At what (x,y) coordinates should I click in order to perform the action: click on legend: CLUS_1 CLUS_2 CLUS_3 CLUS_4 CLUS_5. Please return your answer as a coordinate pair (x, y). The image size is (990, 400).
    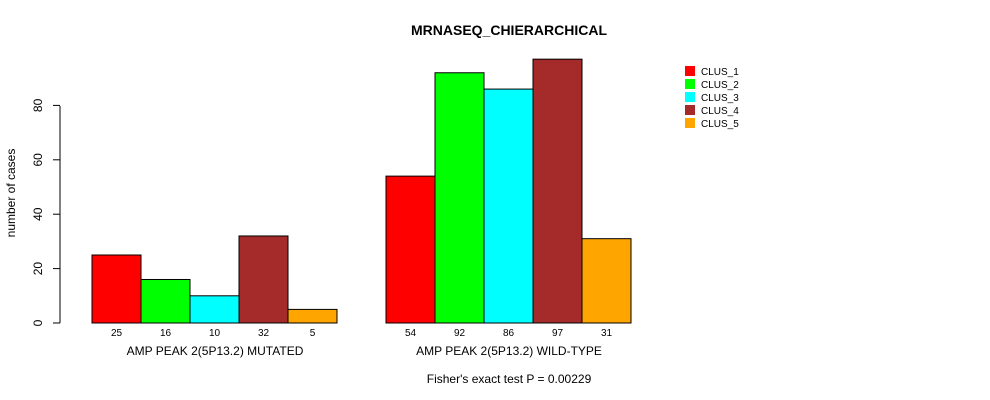
    Looking at the image, I should click on (712, 98).